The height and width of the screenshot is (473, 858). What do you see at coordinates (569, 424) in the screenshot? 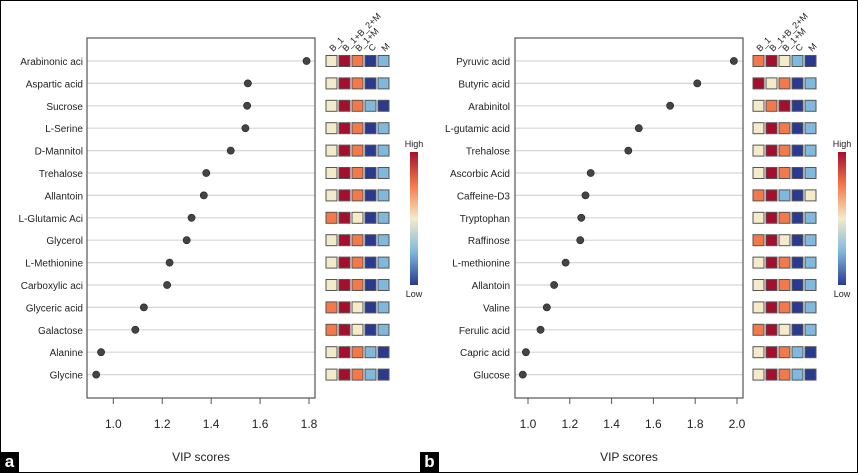
I see `x-tick-label: 1.2` at bounding box center [569, 424].